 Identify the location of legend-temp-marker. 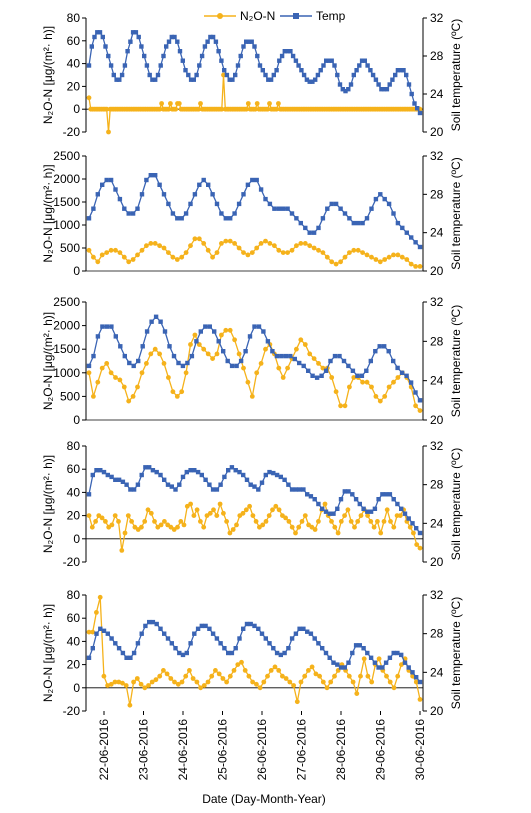
(296, 16).